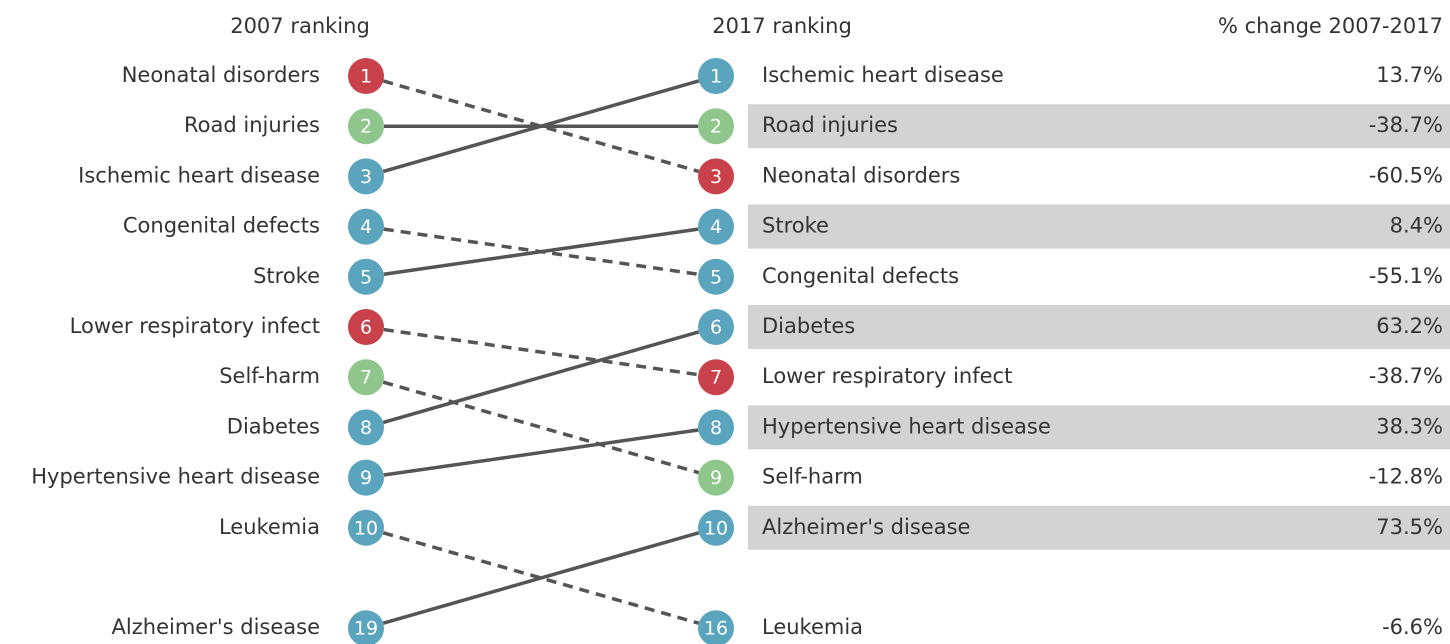 This screenshot has width=1450, height=644. What do you see at coordinates (812, 477) in the screenshot?
I see `right-label: Self-harm` at bounding box center [812, 477].